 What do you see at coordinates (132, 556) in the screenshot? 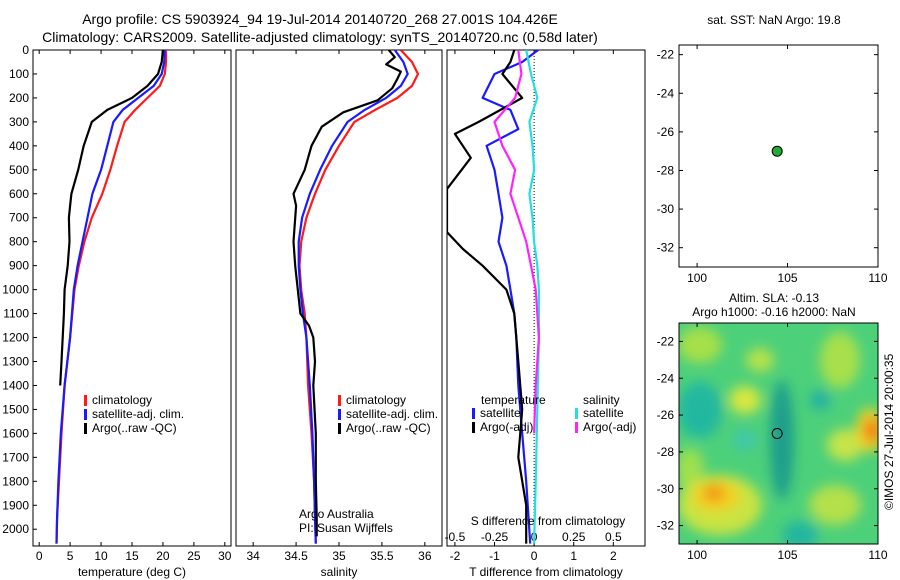
I see `x-tick-label: 15` at bounding box center [132, 556].